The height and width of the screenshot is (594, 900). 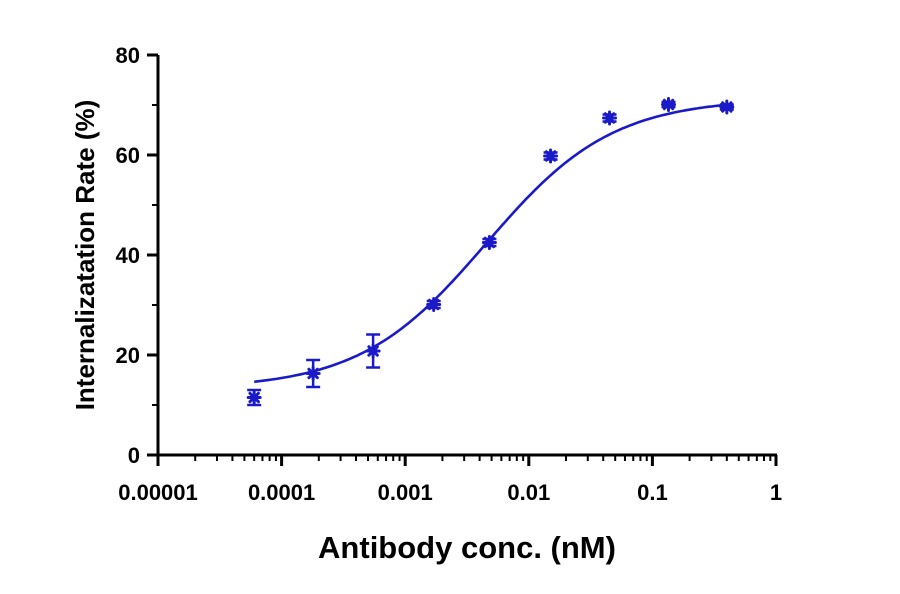 I want to click on x-tick-label: 0.0001, so click(x=281, y=492).